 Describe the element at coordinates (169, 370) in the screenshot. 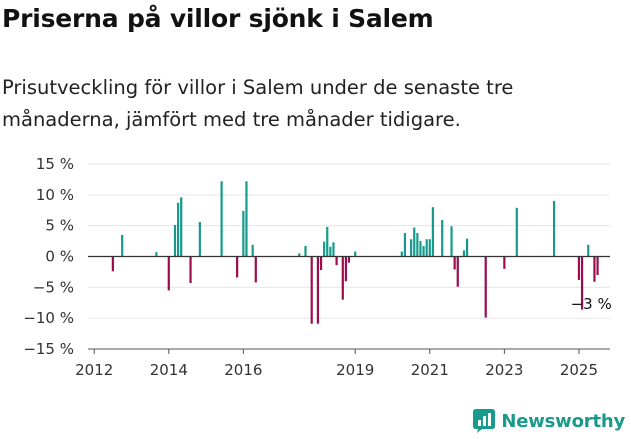

I see `x-tick-label: 2014` at that location.